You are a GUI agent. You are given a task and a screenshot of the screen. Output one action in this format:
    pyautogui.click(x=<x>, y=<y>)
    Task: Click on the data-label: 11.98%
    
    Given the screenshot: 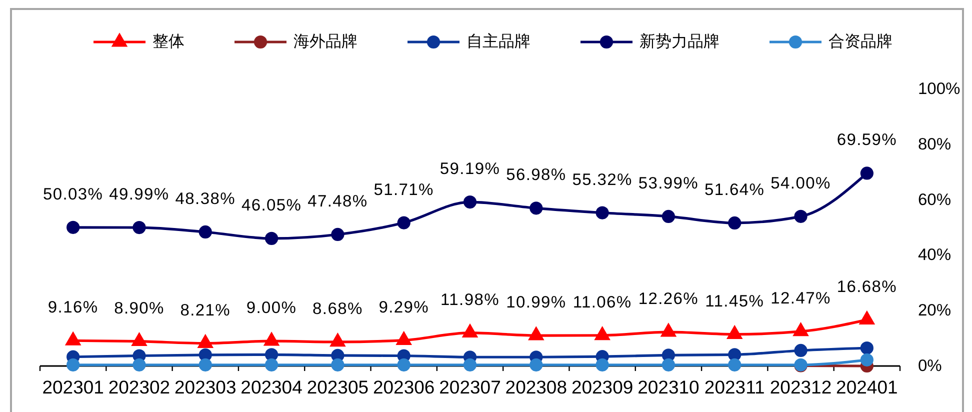 What is the action you would take?
    pyautogui.click(x=470, y=299)
    